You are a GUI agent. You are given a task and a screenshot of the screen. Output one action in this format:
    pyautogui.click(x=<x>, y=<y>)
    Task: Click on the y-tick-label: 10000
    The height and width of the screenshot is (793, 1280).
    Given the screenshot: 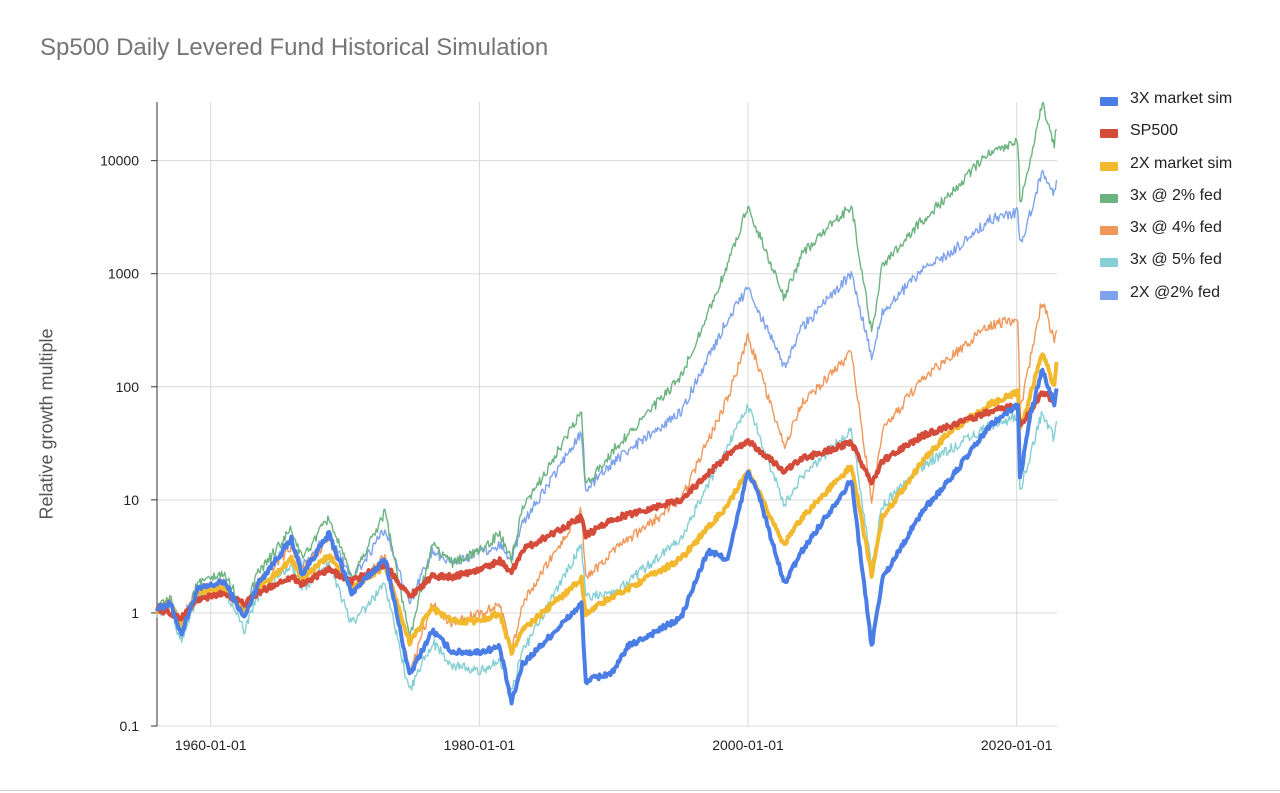 What is the action you would take?
    pyautogui.click(x=119, y=161)
    